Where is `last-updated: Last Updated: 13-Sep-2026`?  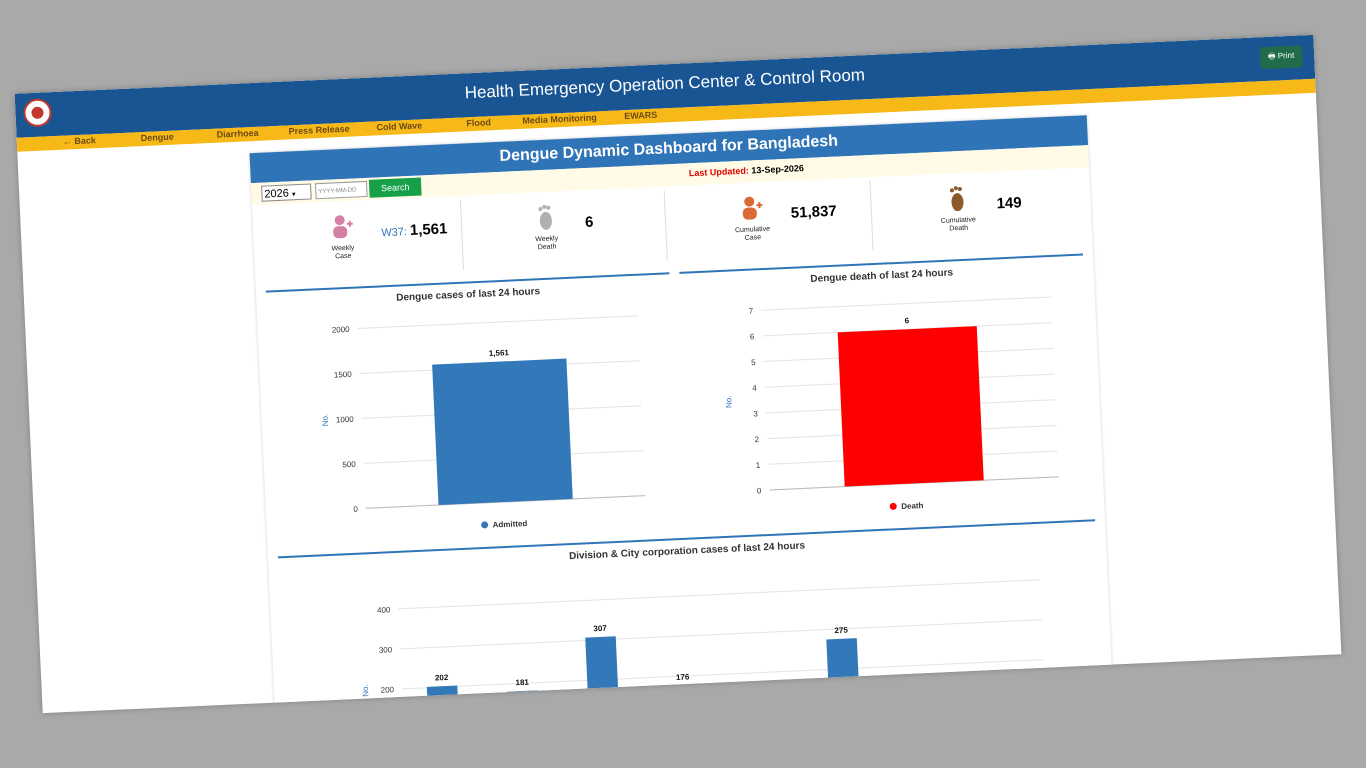
last-updated: Last Updated: 13-Sep-2026 is located at coordinates (746, 170).